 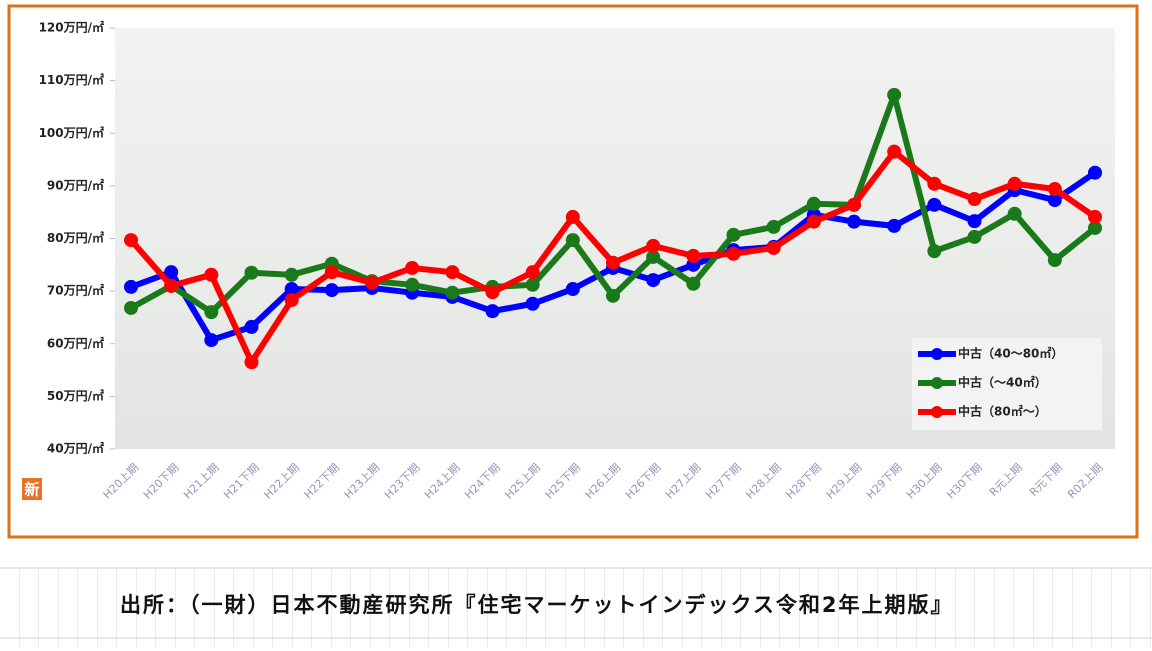 I want to click on badge-box, so click(x=32, y=489).